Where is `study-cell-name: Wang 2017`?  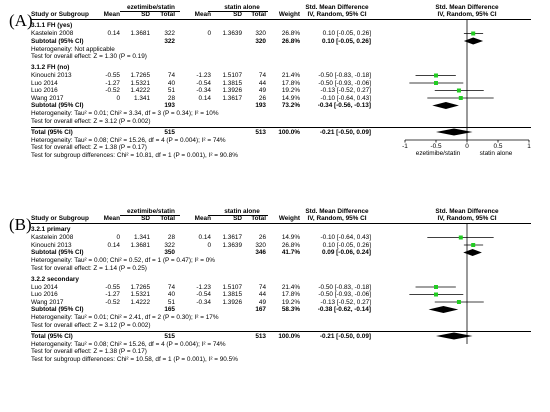 study-cell-name: Wang 2017 is located at coordinates (47, 98).